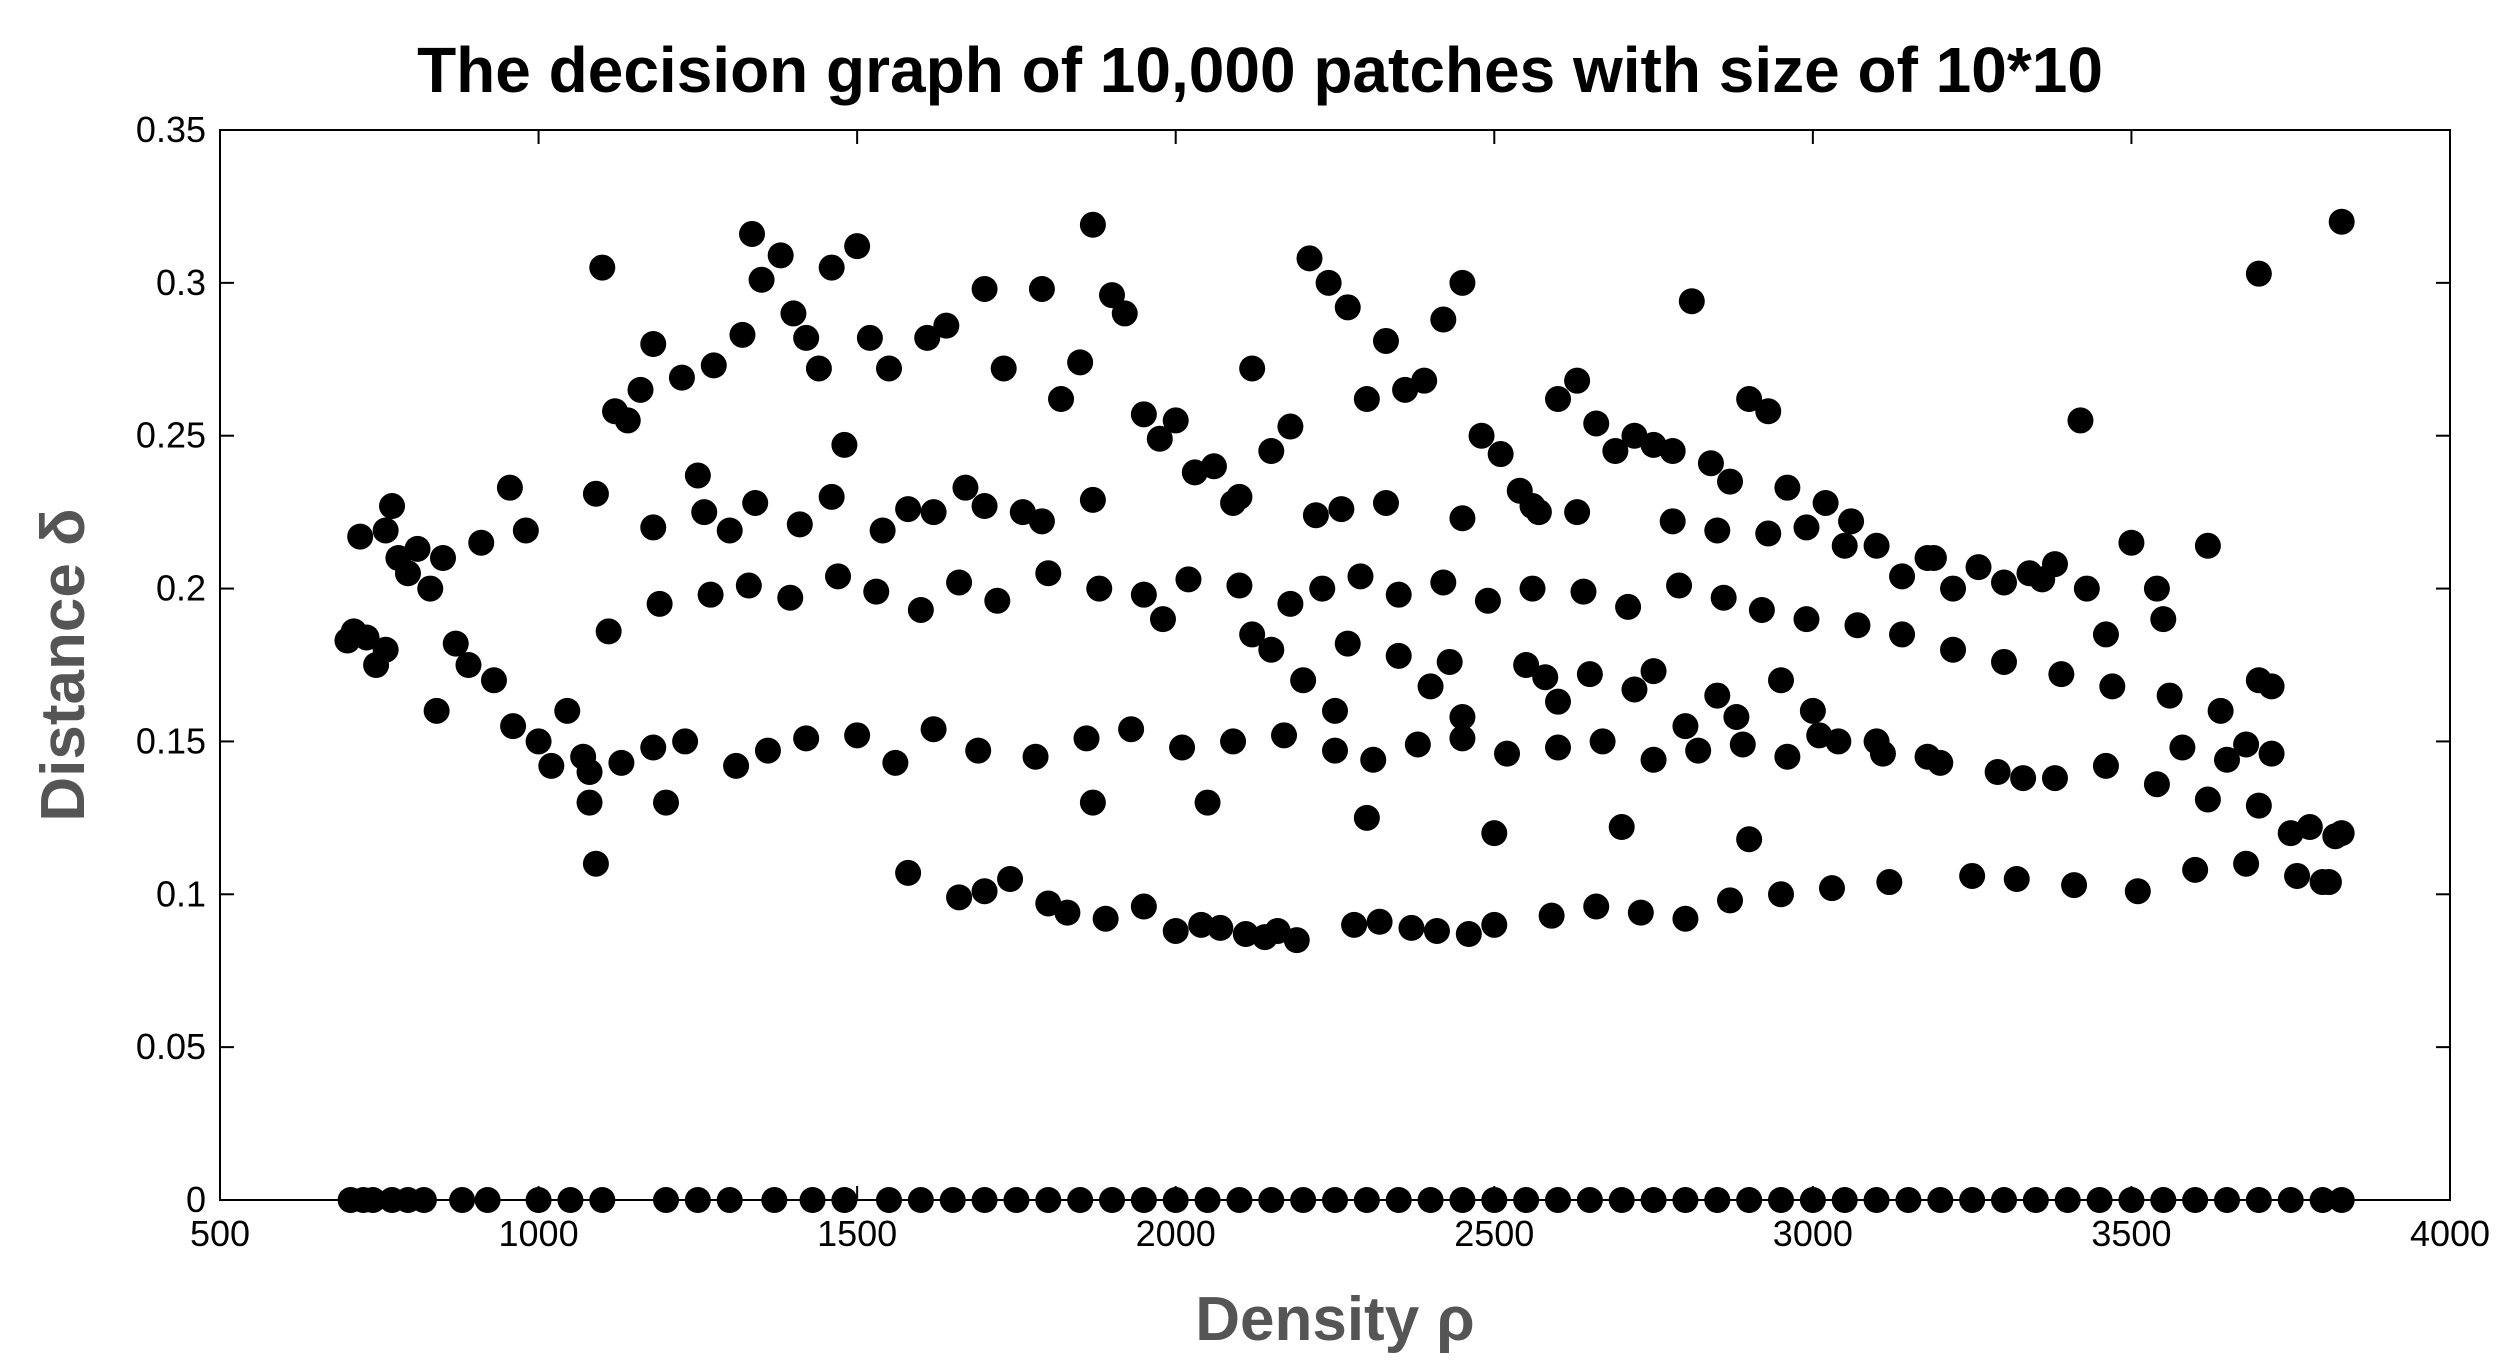  Describe the element at coordinates (63, 664) in the screenshot. I see `y-axis-label: Distance δ` at that location.